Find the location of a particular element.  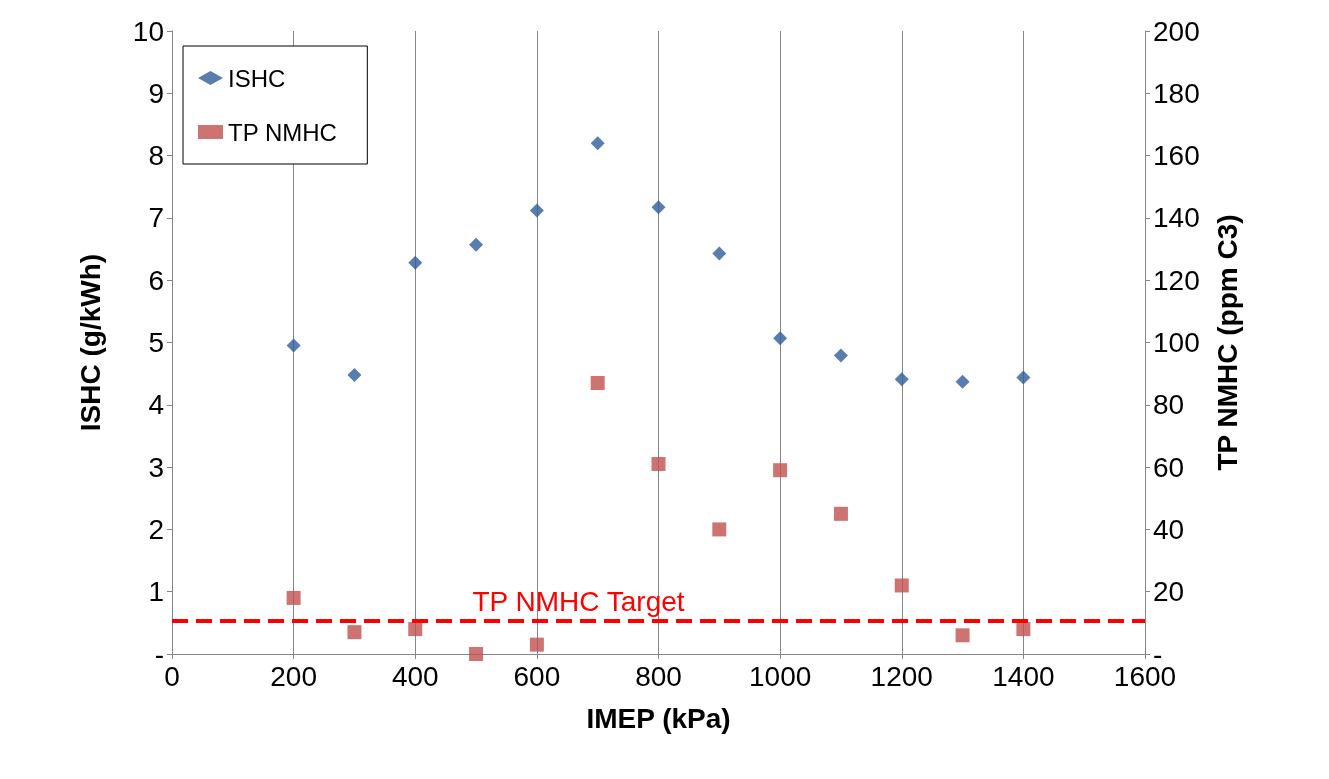

y2-tick-label: 140 is located at coordinates (1176, 218).